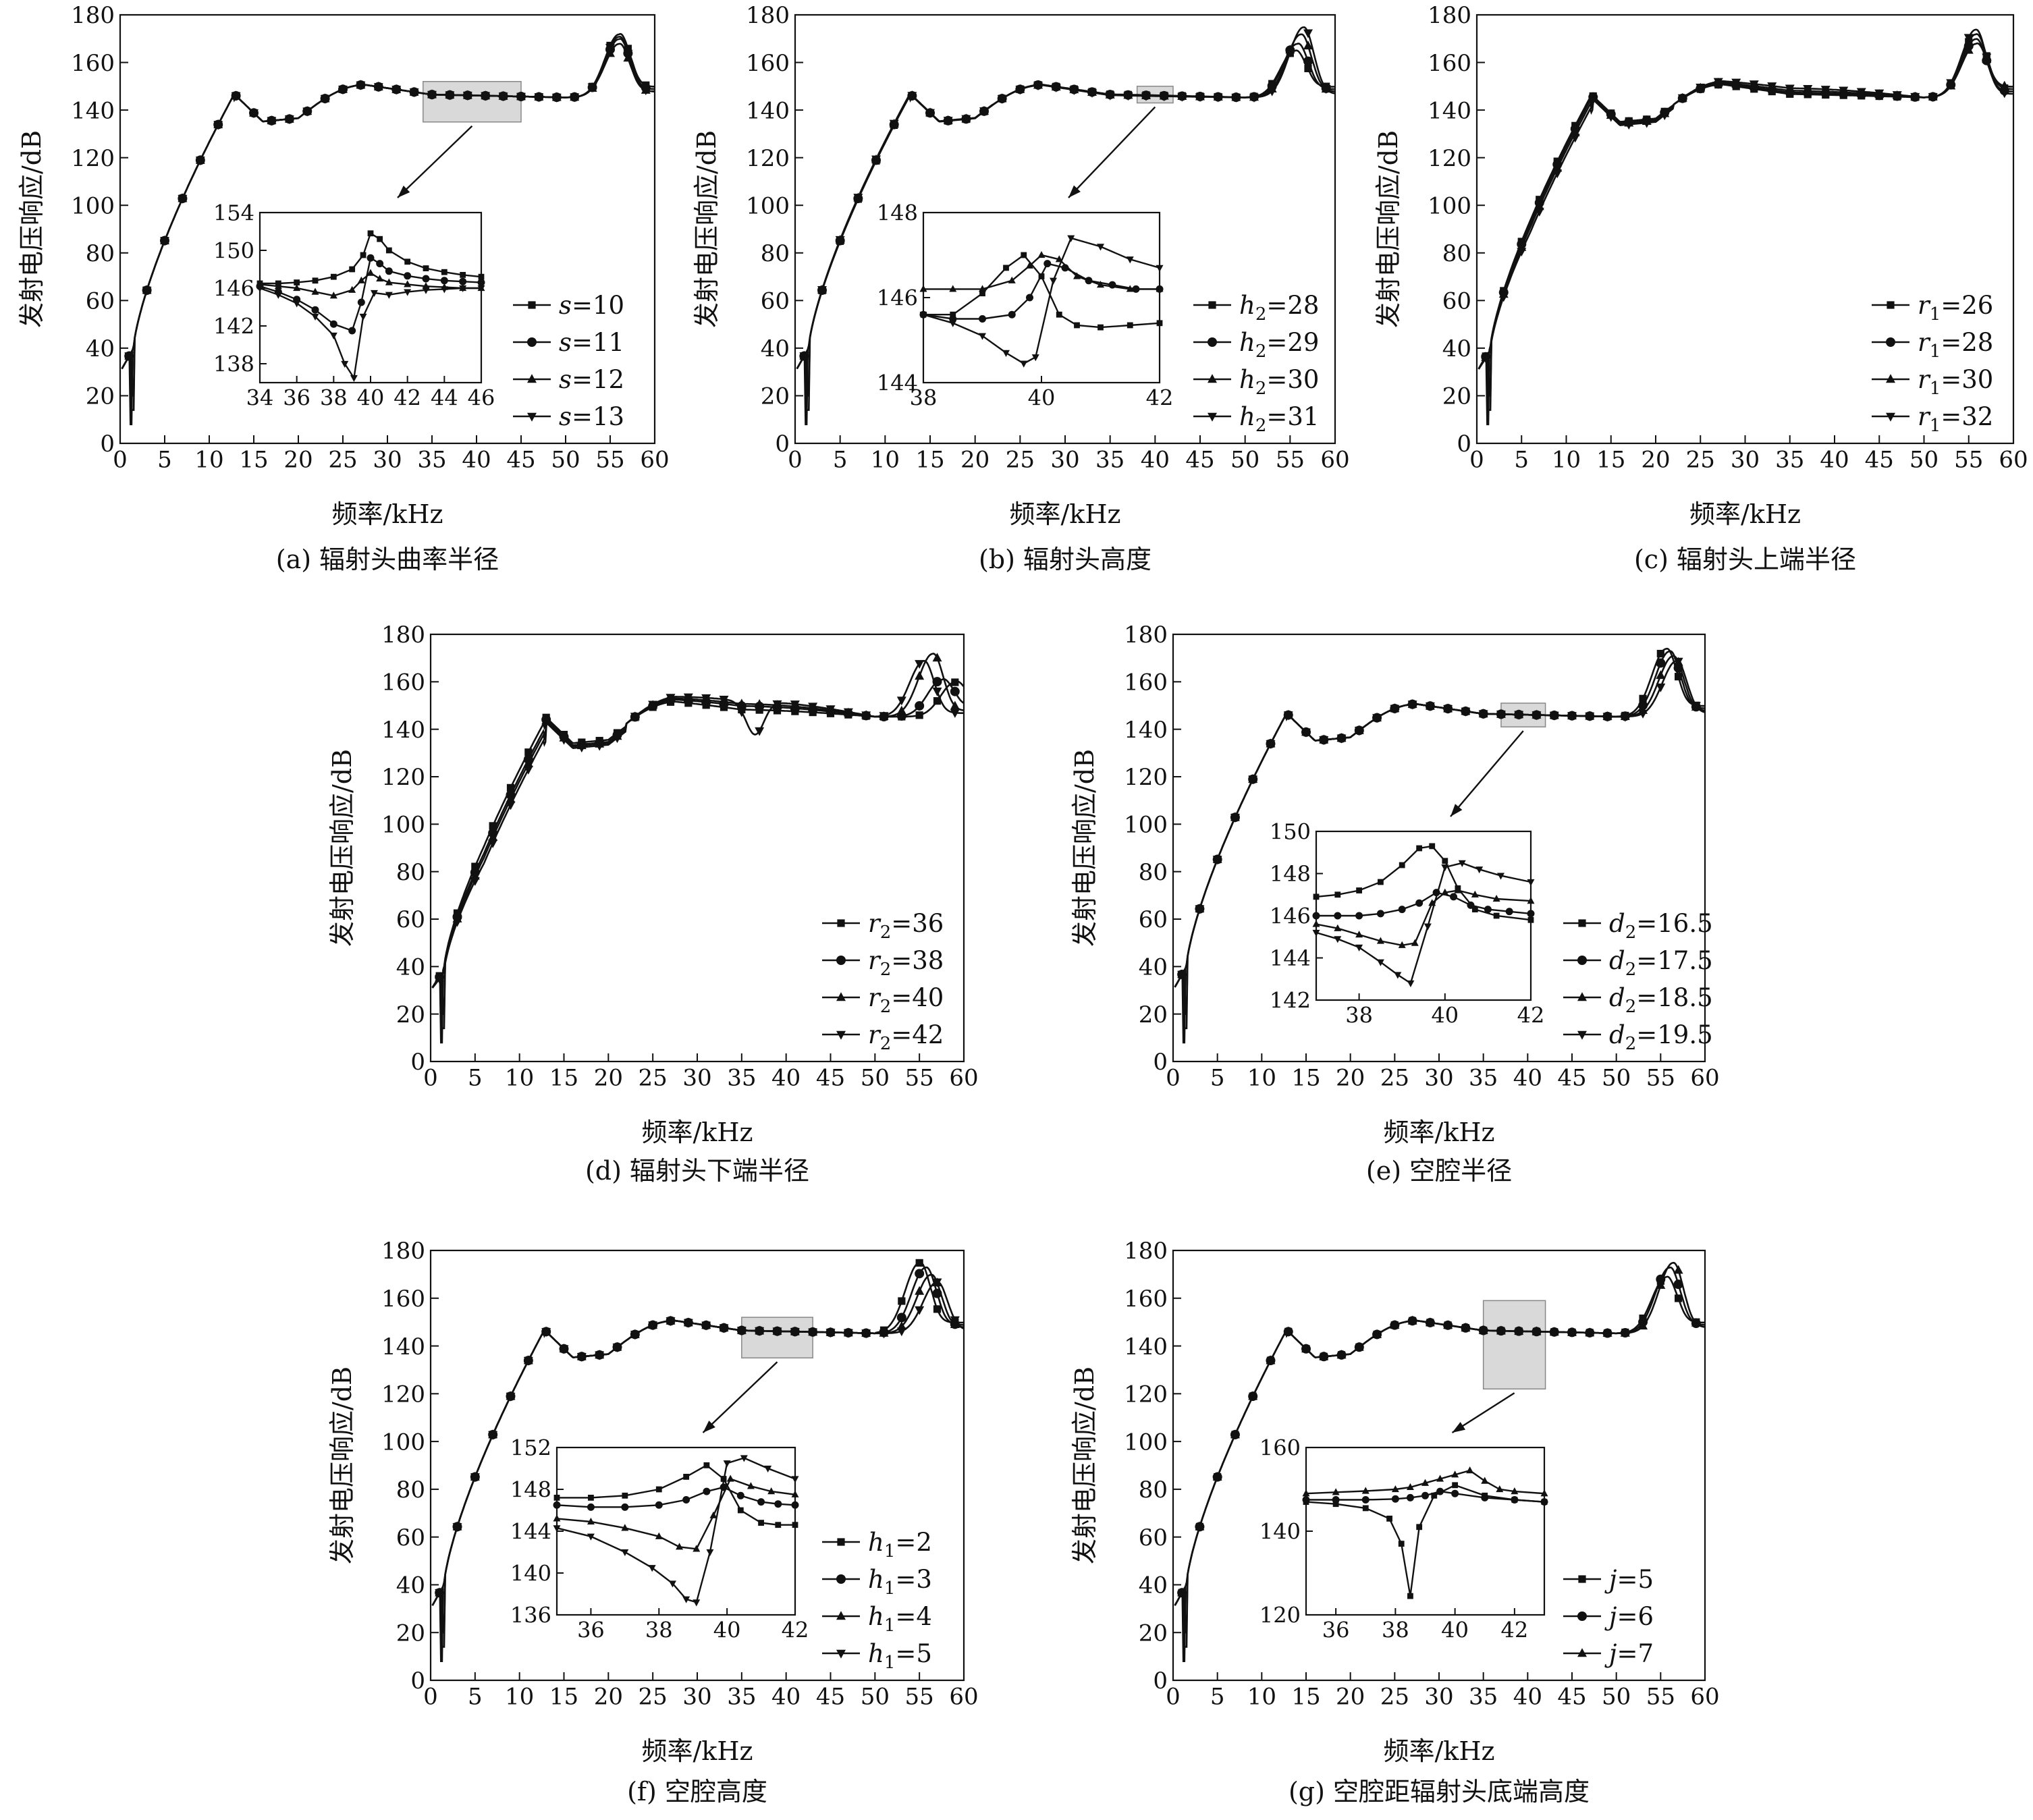  I want to click on axis-ytick-label: 60, so click(1153, 1537).